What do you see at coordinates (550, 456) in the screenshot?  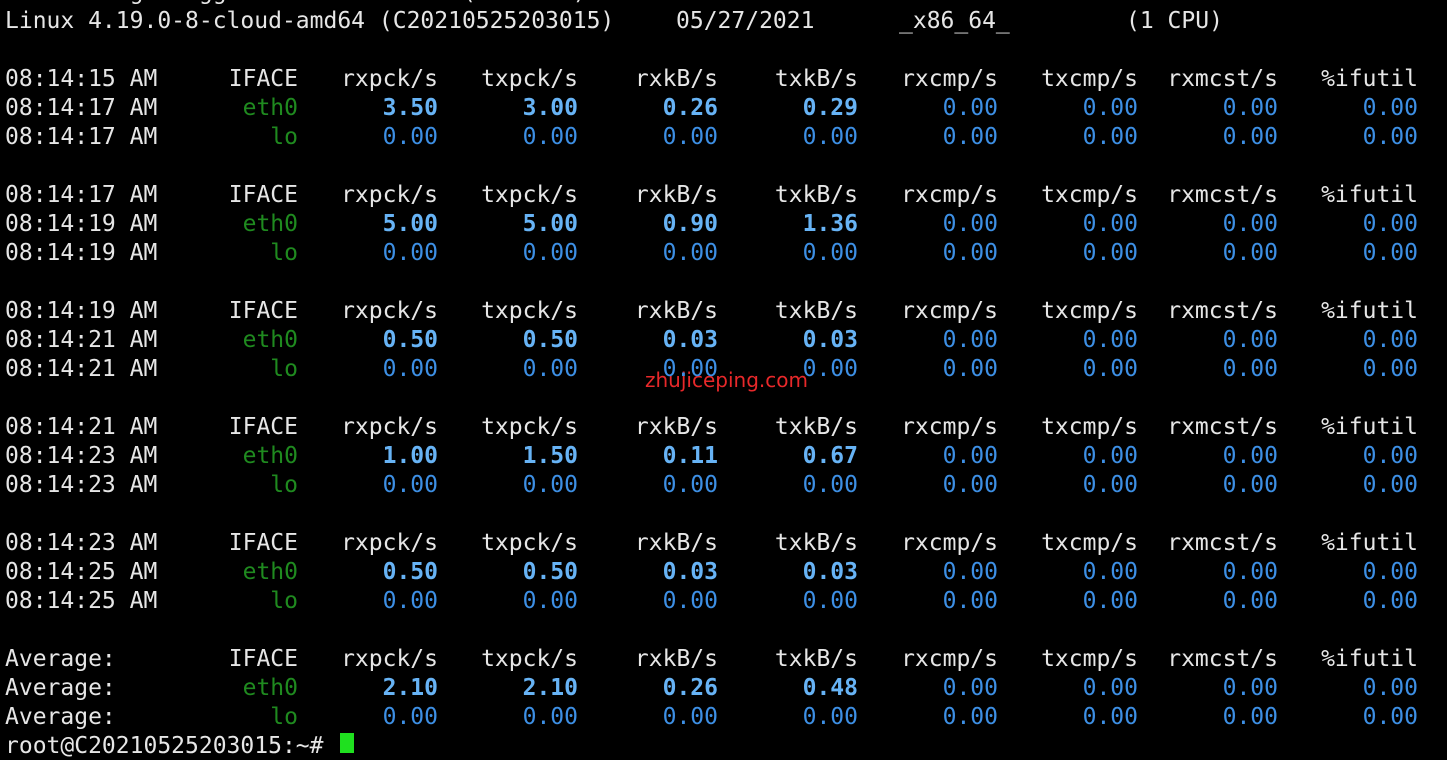 I see `value: 1.50` at bounding box center [550, 456].